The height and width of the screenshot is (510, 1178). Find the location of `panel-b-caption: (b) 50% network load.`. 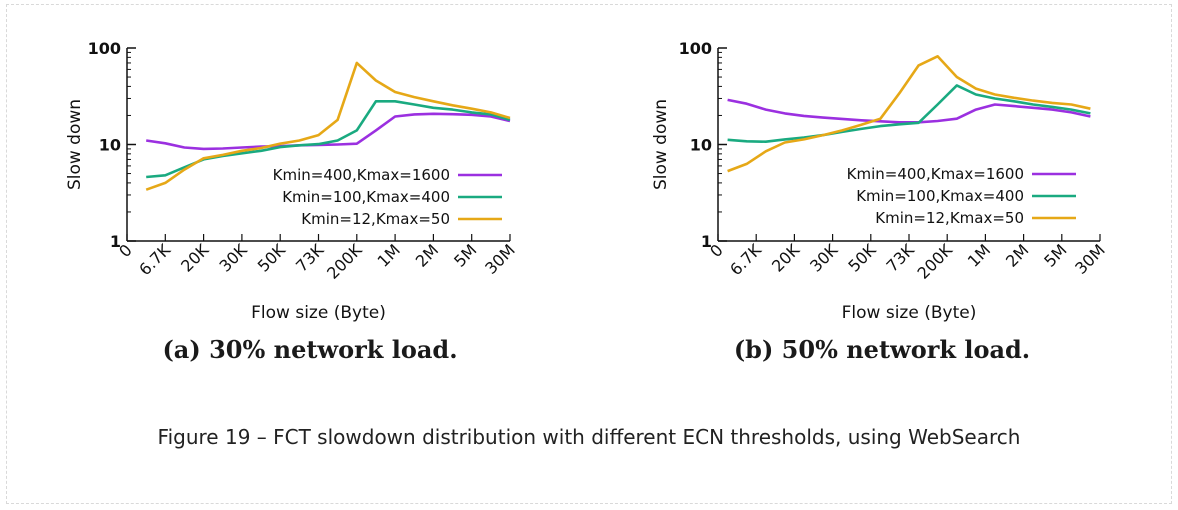

panel-b-caption: (b) 50% network load. is located at coordinates (882, 349).